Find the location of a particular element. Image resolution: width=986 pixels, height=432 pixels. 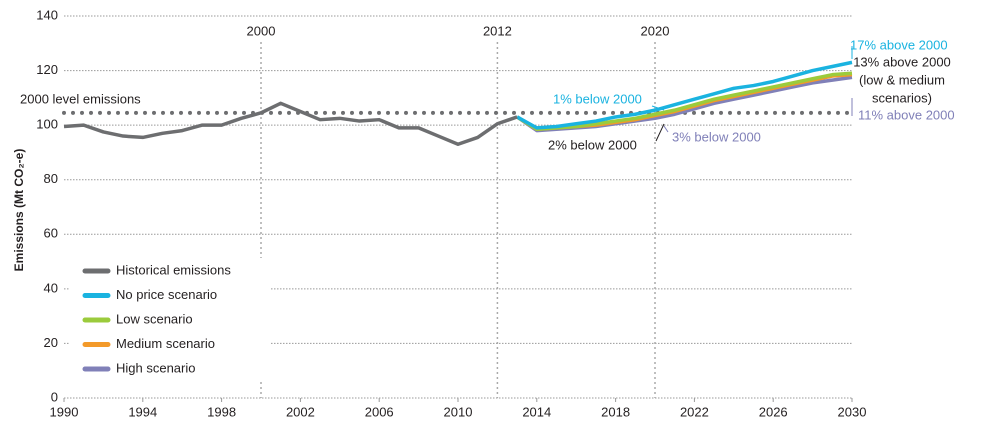

y-tick-label: 60 is located at coordinates (51, 233).